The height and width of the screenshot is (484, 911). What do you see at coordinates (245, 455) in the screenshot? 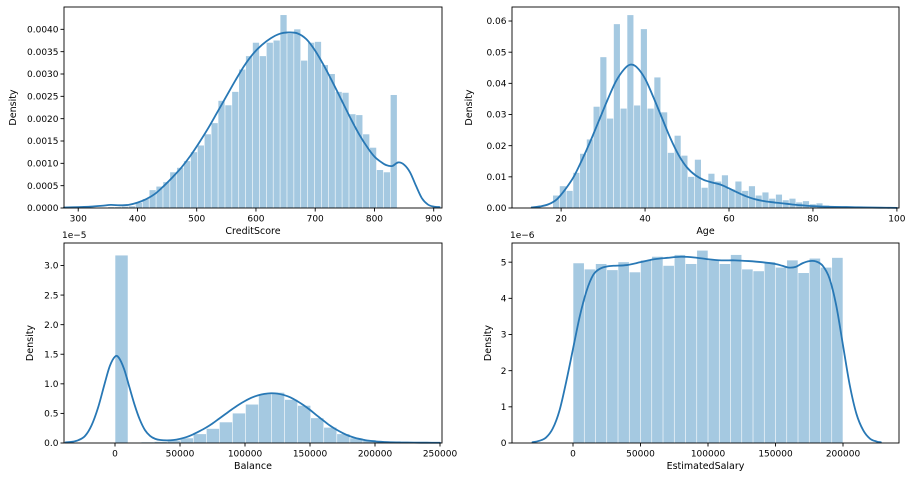
I see `x-tick-label: 100000` at bounding box center [245, 455].